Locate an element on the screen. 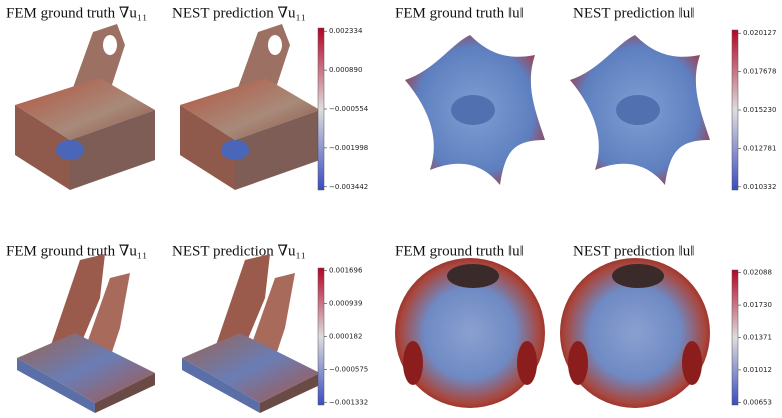 This screenshot has width=782, height=418. colorbar-tick-label: 0.01012 is located at coordinates (757, 370).